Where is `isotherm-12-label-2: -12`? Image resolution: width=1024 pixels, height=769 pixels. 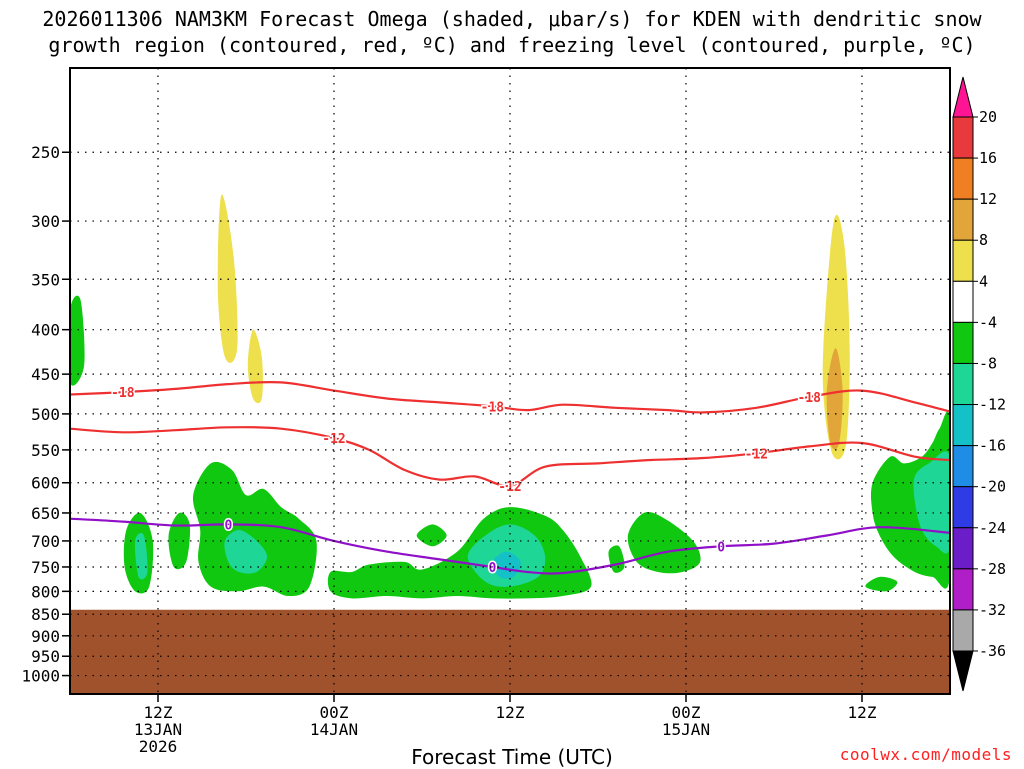 isotherm-12-label-2: -12 is located at coordinates (756, 454).